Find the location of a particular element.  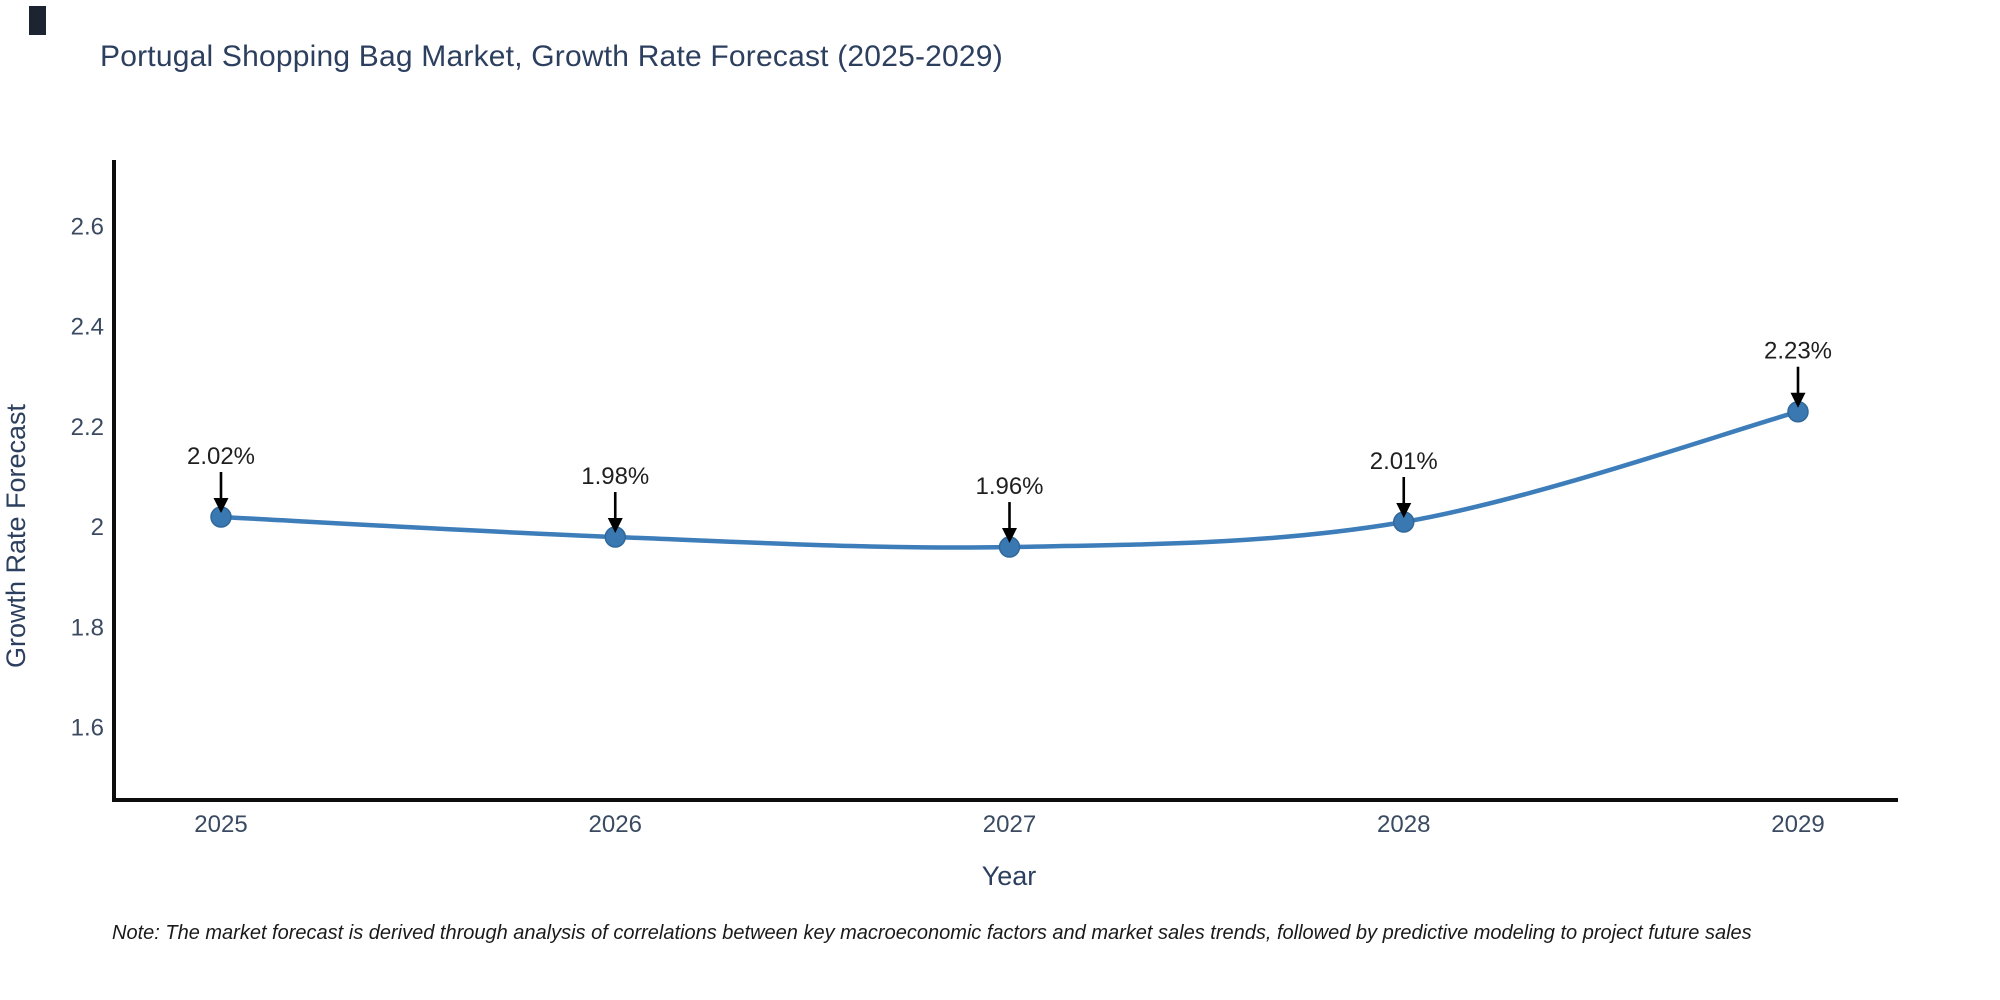

y-axis-tick-labels: 1.6 1.8 2 2.2 2.4 2.6 is located at coordinates (87, 477).